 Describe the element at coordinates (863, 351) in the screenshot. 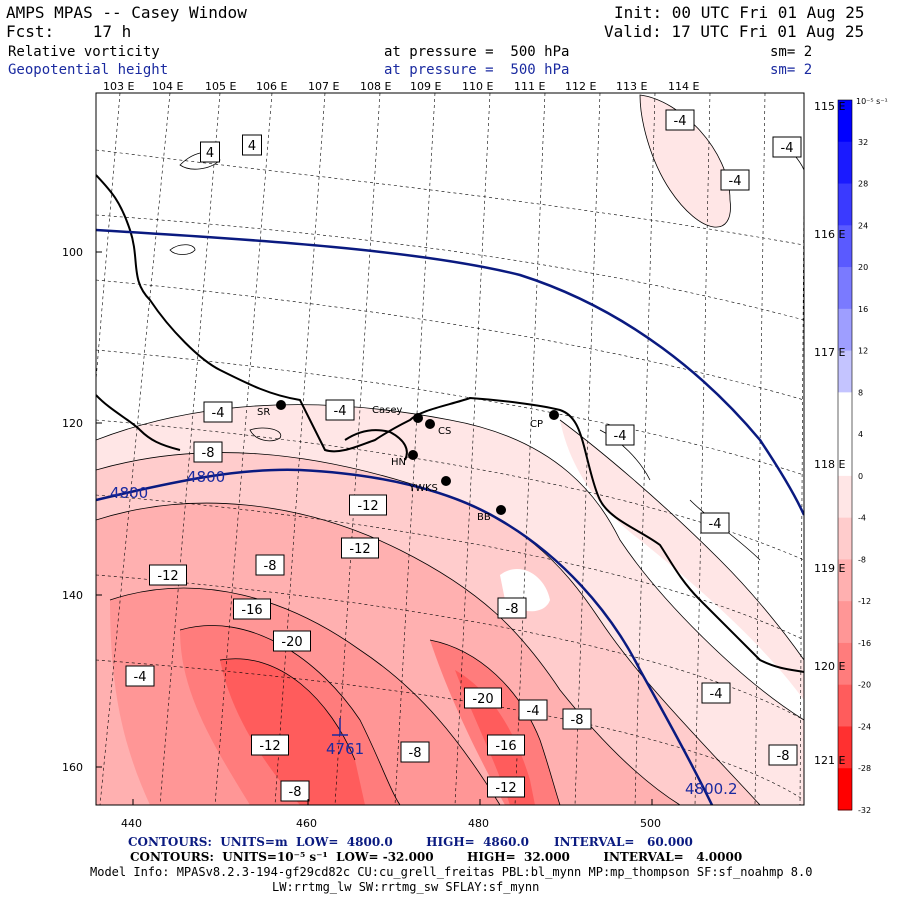

I see `colorbar-label: 12` at that location.